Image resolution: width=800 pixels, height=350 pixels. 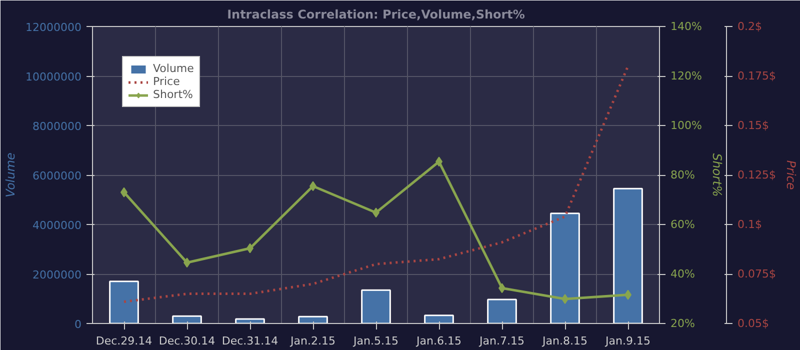 What do you see at coordinates (565, 341) in the screenshot?
I see `x-tick-label: Jan.8.15` at bounding box center [565, 341].